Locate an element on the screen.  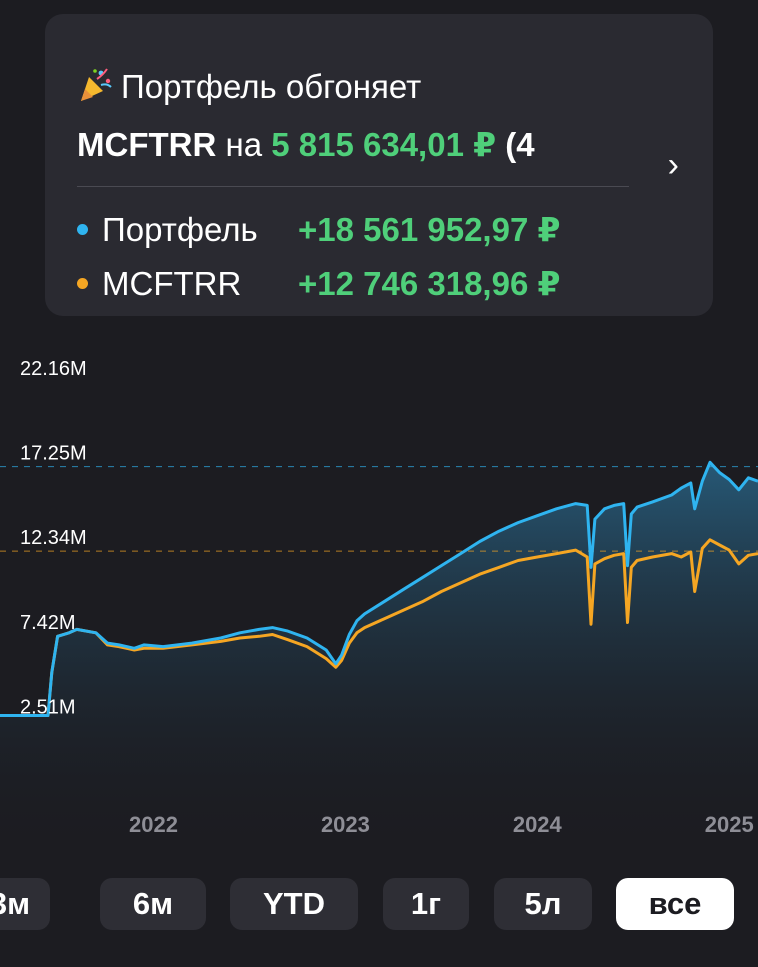
x-tick-label: 2025 is located at coordinates (729, 824).